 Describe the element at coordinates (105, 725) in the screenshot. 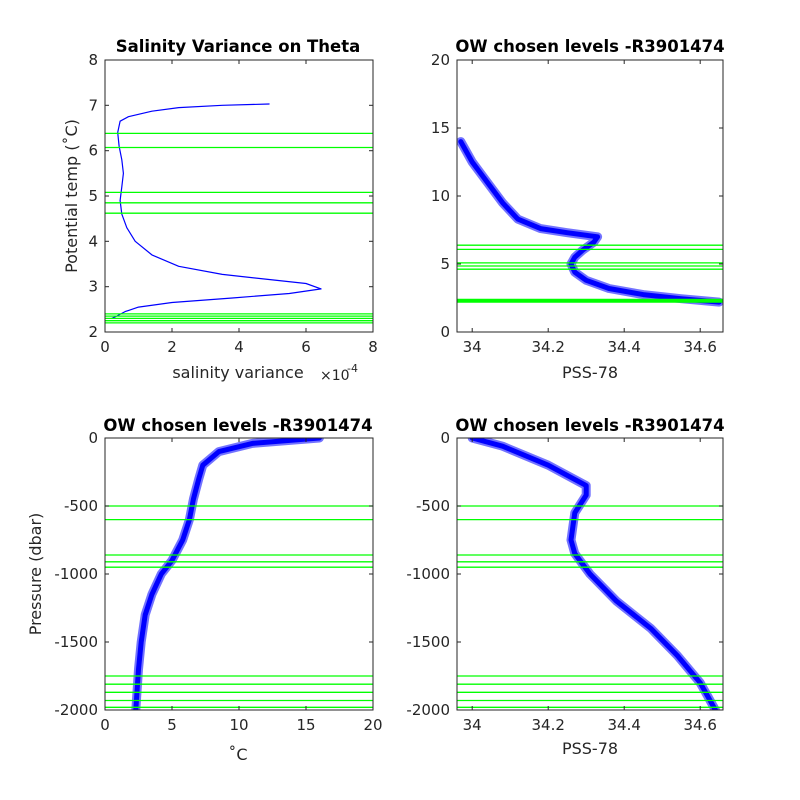

I see `panel3-x-tick-label: 0` at that location.